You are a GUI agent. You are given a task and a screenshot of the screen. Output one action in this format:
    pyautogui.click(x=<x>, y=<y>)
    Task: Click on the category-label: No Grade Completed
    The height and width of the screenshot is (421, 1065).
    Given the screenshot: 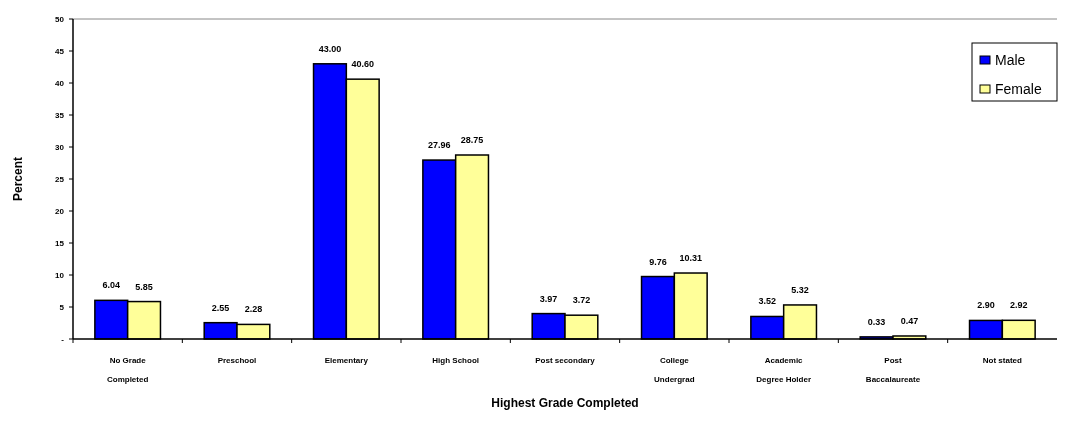 What is the action you would take?
    pyautogui.click(x=127, y=370)
    